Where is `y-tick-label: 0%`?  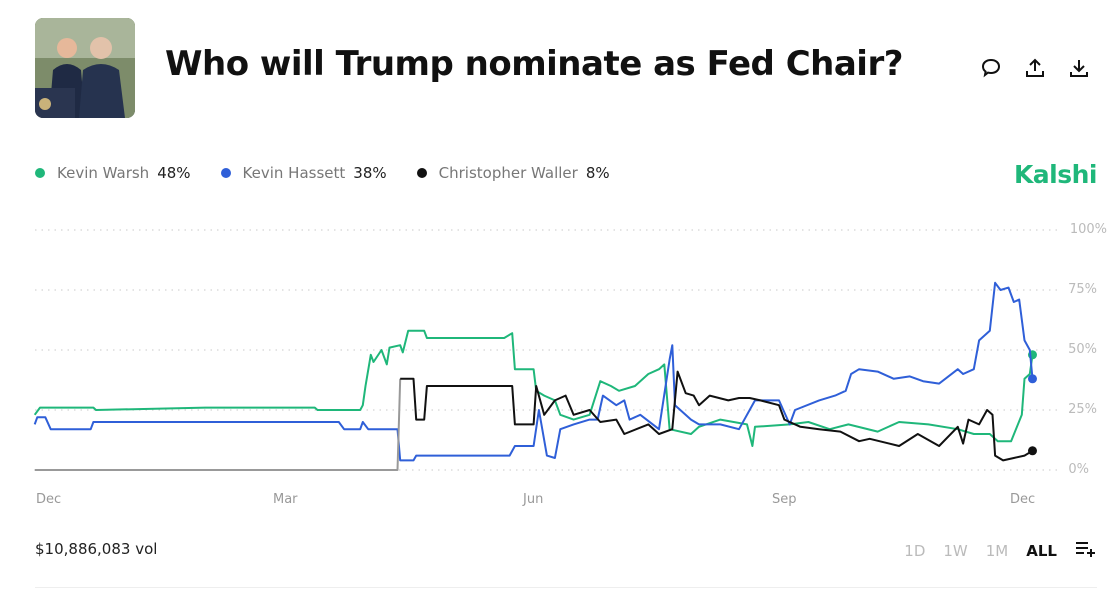 y-tick-label: 0% is located at coordinates (1078, 469).